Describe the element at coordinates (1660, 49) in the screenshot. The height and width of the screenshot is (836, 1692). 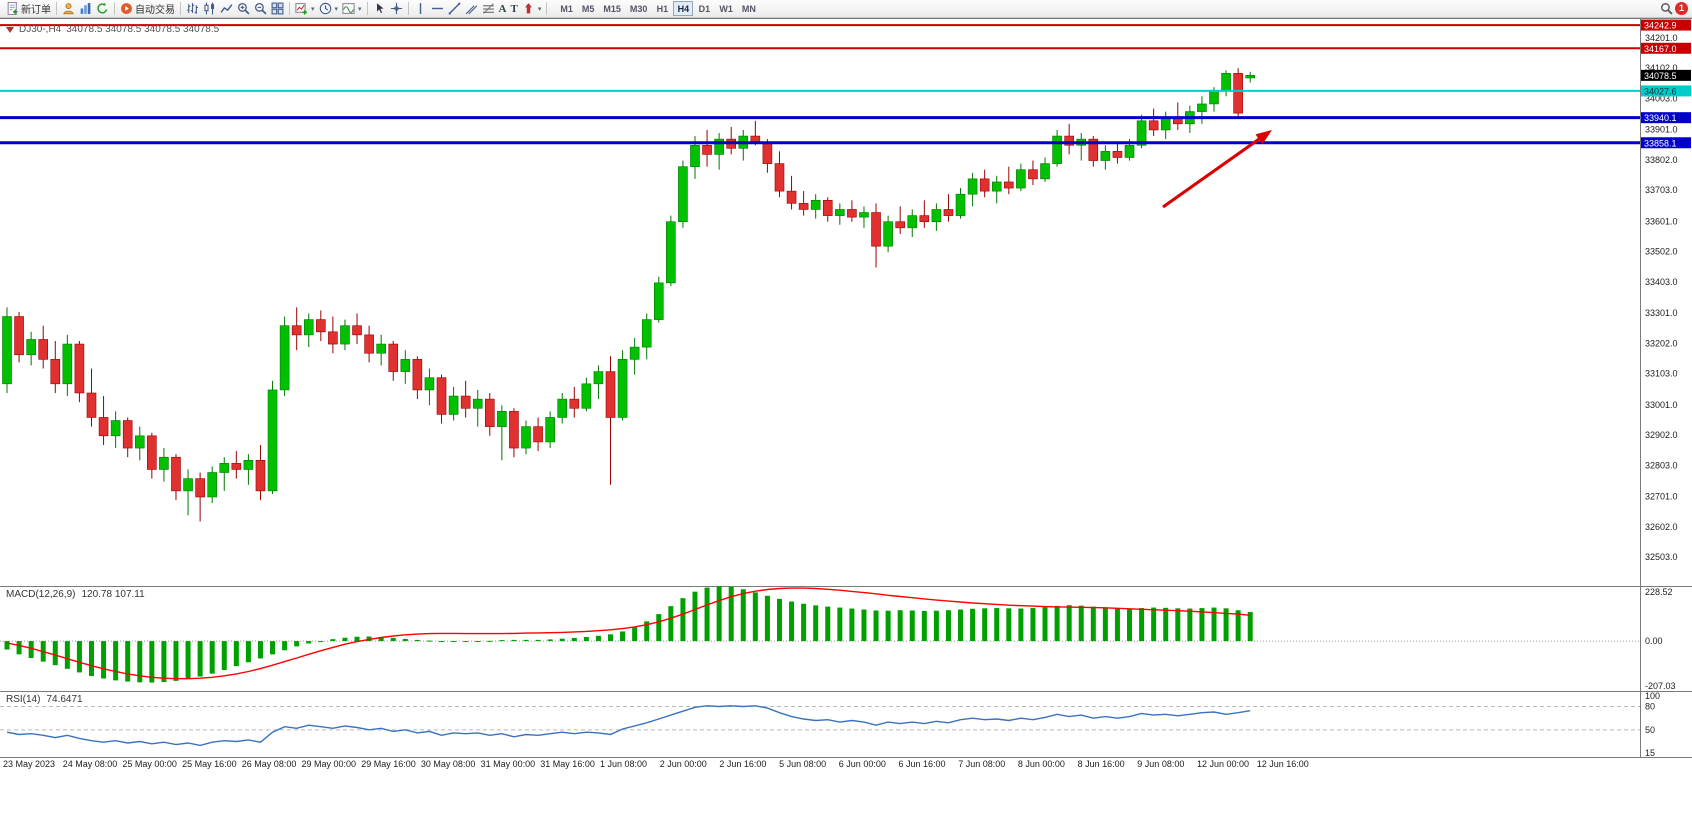
I see `svg-text: 34167.0` at that location.